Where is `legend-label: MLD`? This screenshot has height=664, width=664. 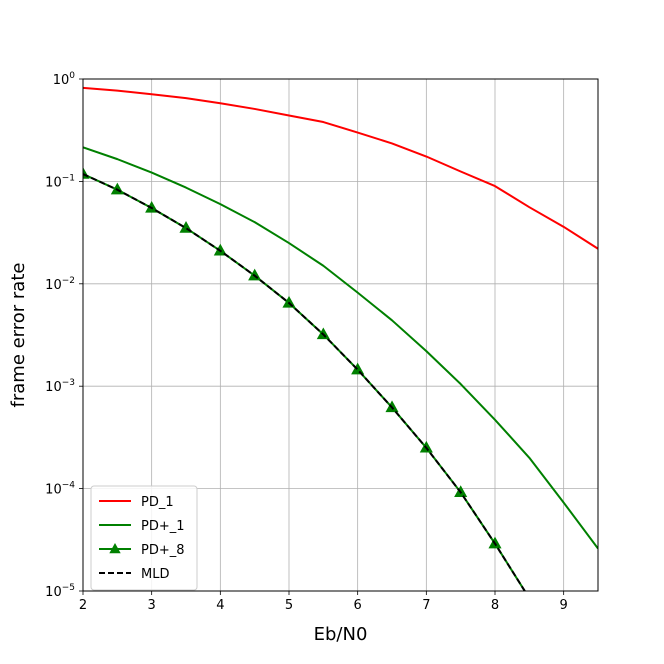
legend-label: MLD is located at coordinates (155, 574).